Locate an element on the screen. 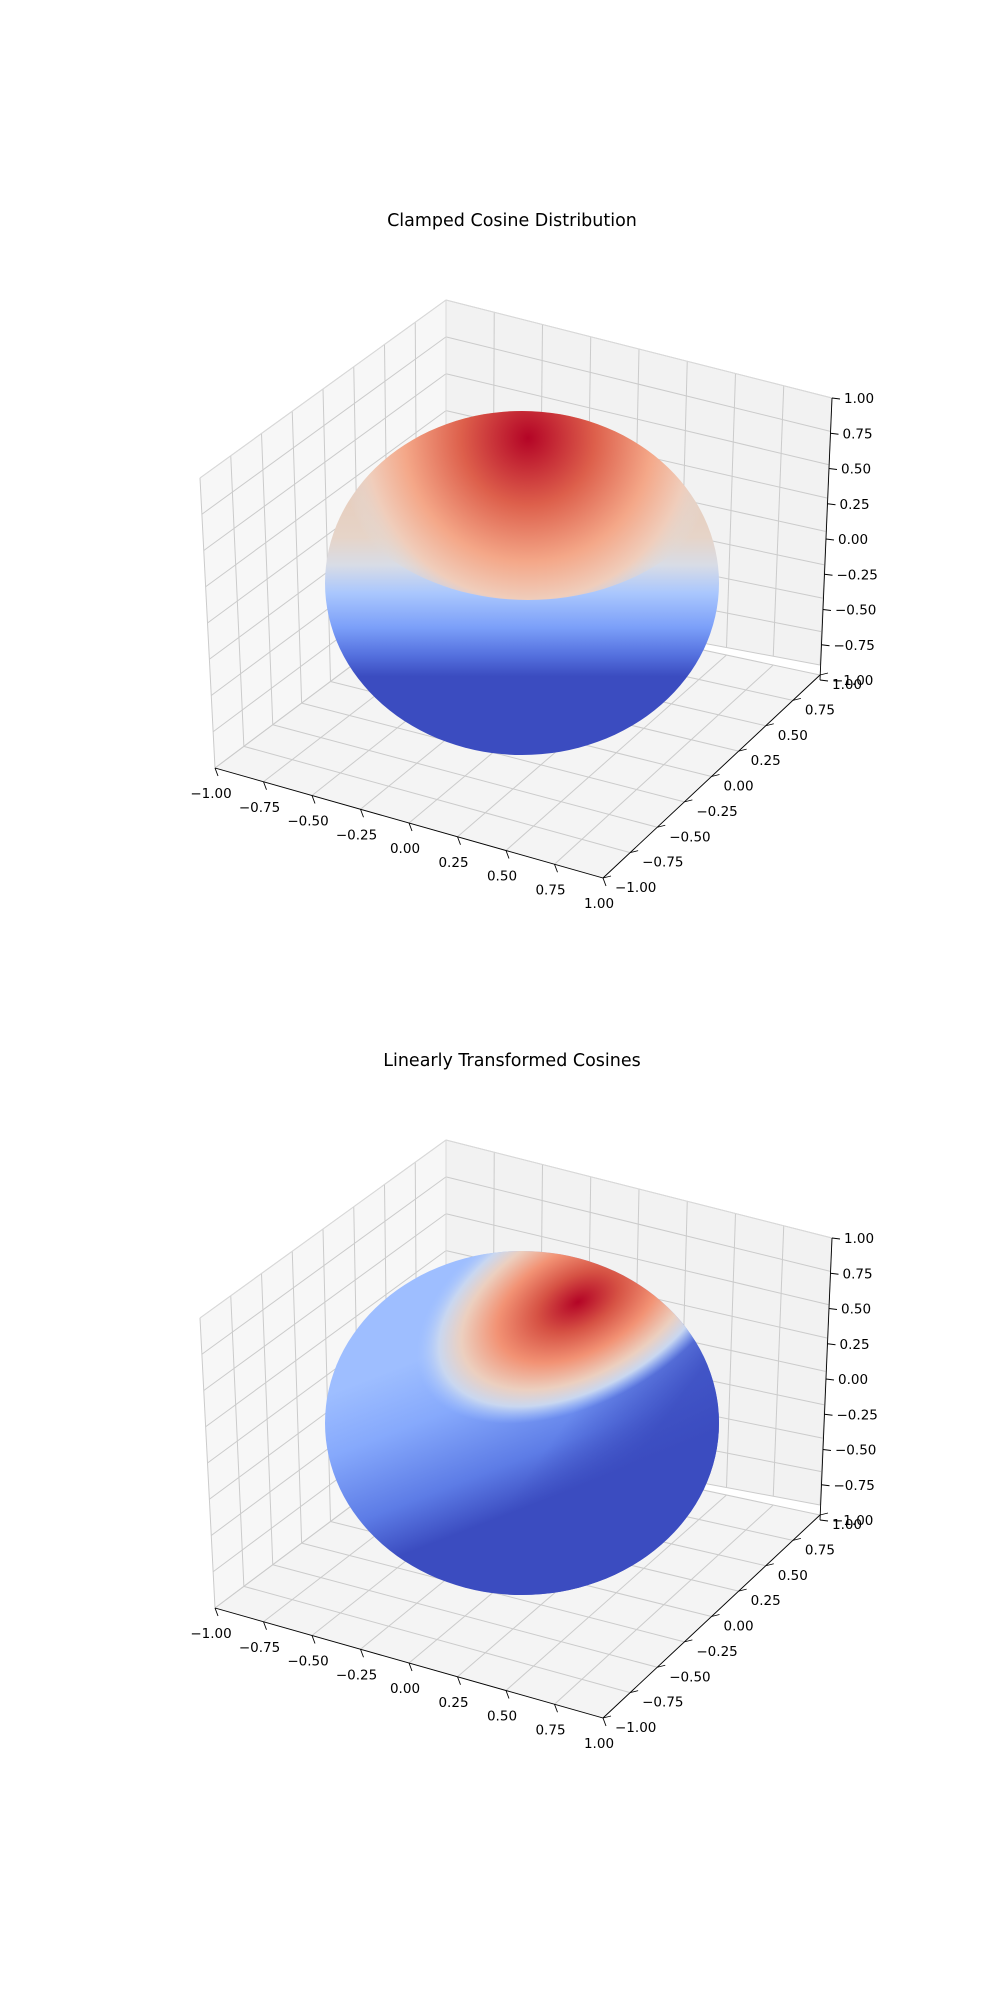 This screenshot has width=1000, height=2000. x-tick-label: −0.75 is located at coordinates (259, 1648).